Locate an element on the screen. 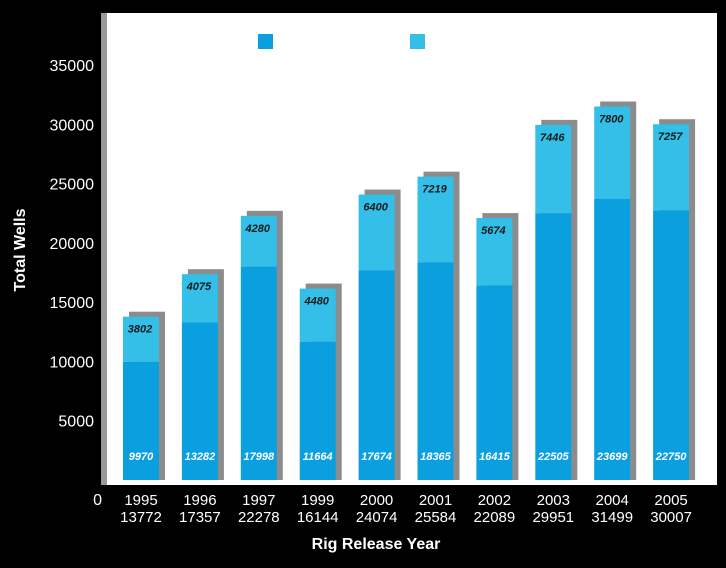 This screenshot has width=726, height=568. y-tick-label: 10000 is located at coordinates (72, 362).